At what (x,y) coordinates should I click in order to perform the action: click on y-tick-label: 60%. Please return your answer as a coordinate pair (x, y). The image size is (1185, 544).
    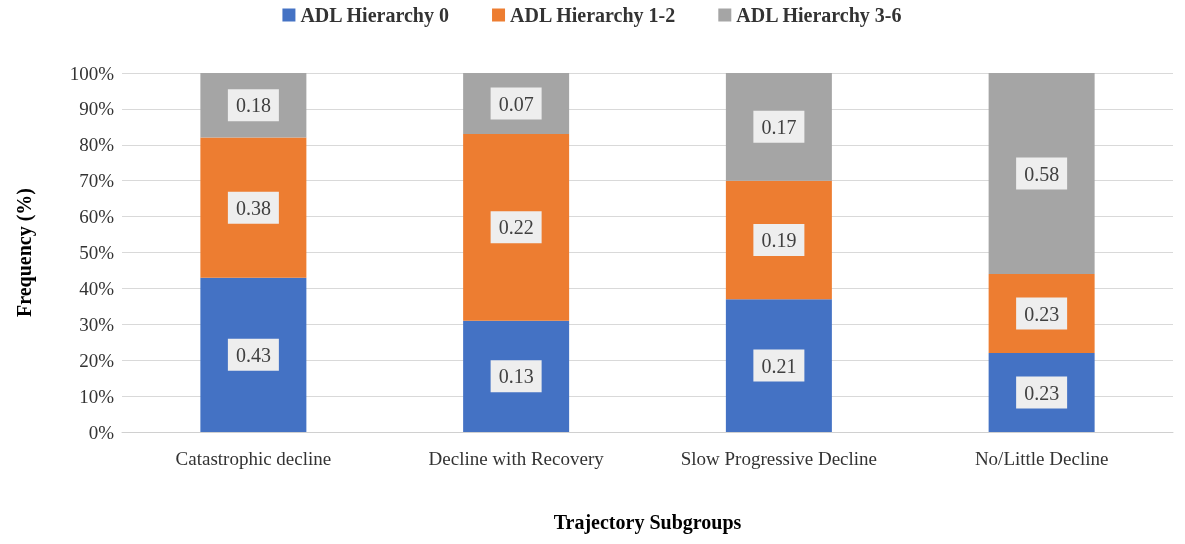
    Looking at the image, I should click on (97, 217).